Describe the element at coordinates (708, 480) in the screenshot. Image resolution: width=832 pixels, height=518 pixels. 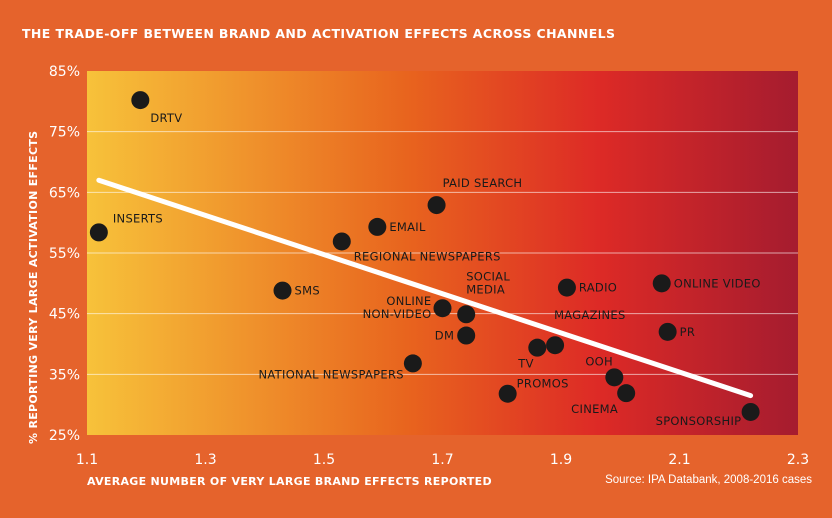
I see `source-note: Source: IPA Databank, 2008-2016 cases` at that location.